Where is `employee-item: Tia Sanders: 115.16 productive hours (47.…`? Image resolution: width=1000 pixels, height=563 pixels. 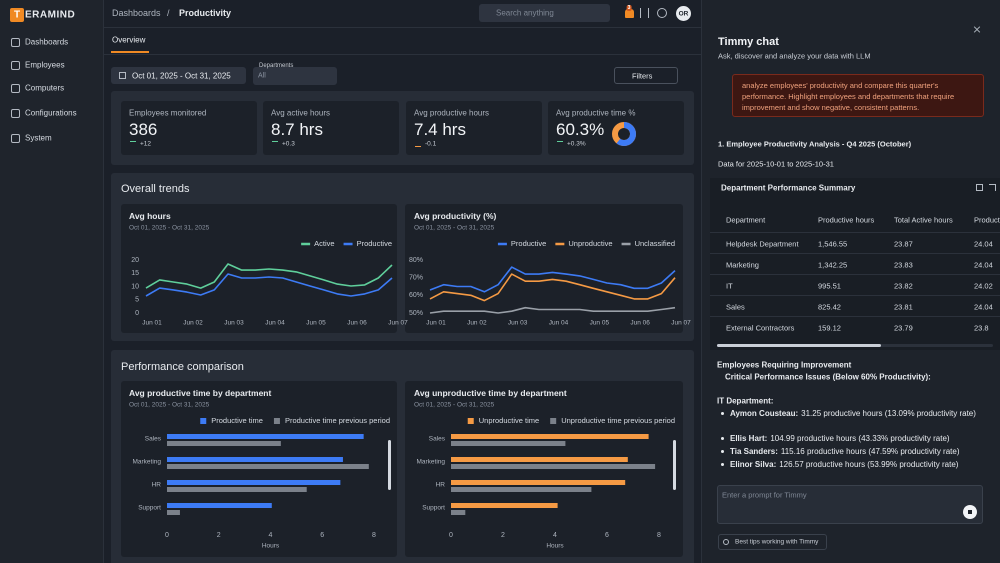
employee-item: Tia Sanders: 115.16 productive hours (47.… is located at coordinates (857, 452).